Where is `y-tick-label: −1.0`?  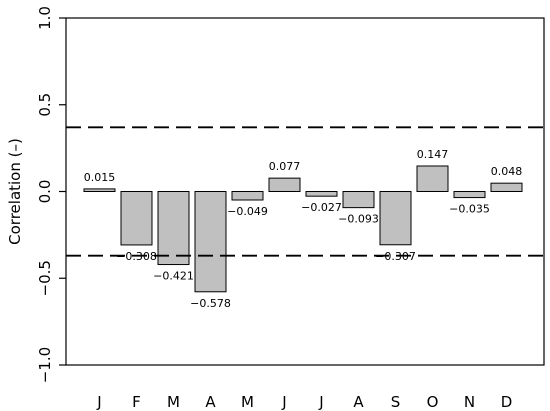 y-tick-label: −1.0 is located at coordinates (45, 365).